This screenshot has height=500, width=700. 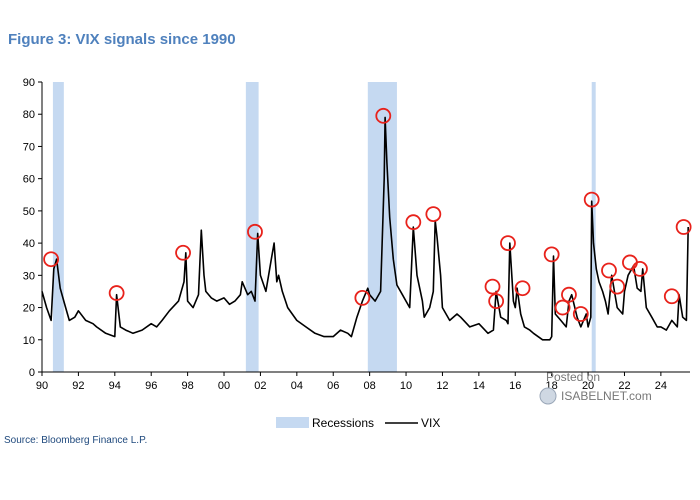 I want to click on watermark: Posted on ISABELNET.com, so click(x=595, y=387).